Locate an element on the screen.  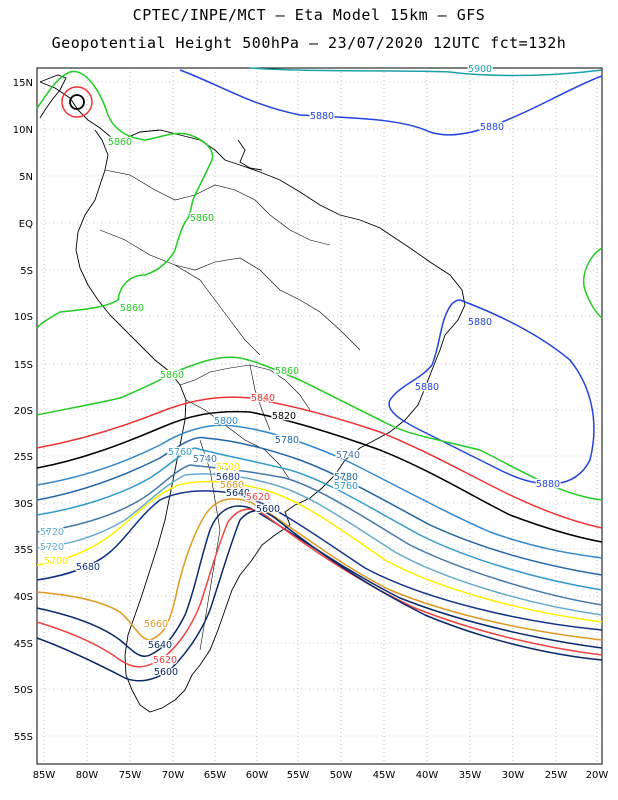
lat-label: 40S is located at coordinates (23, 597).